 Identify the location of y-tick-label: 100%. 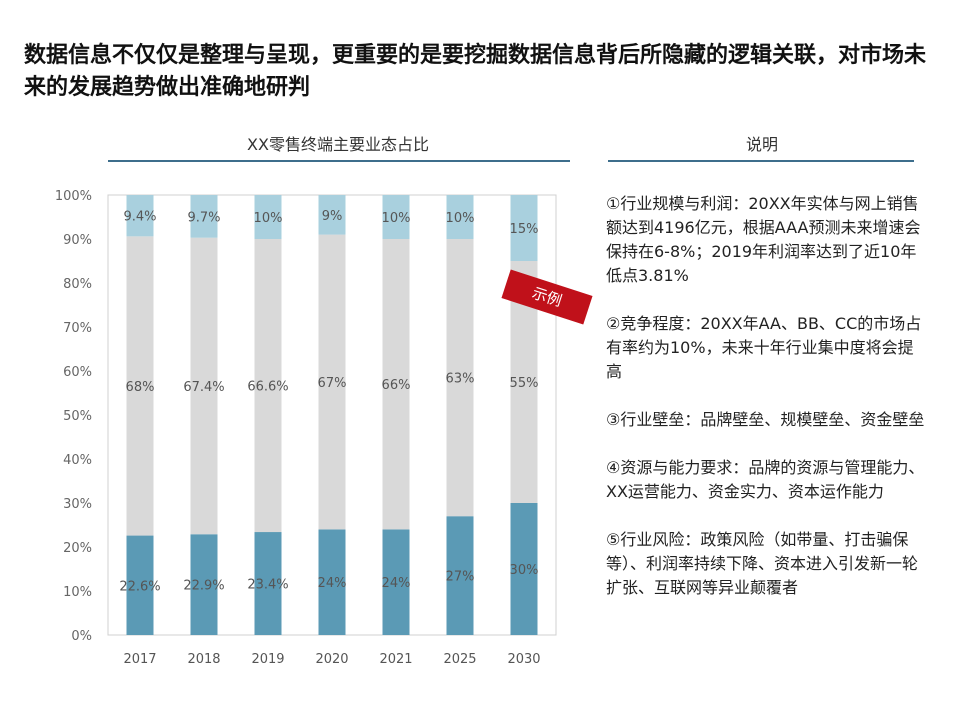
(73, 196).